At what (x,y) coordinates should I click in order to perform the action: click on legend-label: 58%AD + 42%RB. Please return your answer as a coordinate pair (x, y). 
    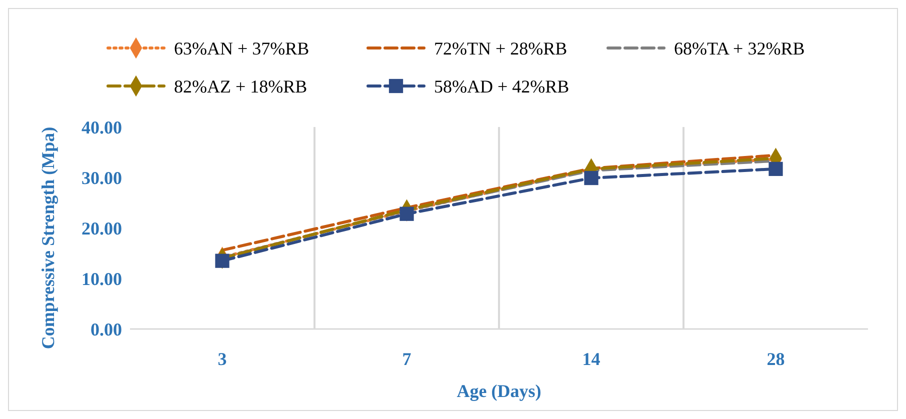
    Looking at the image, I should click on (502, 86).